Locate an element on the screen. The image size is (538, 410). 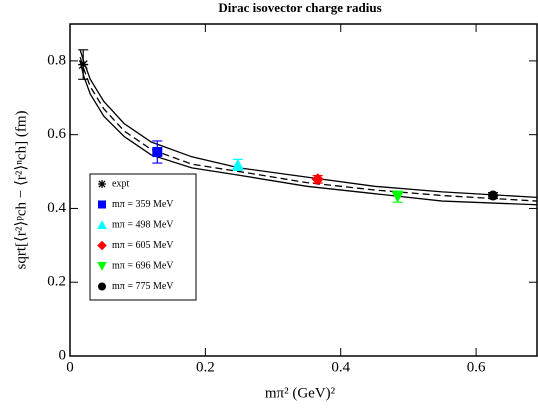
y-axis-label: sqrt[⟨r²⟩ᵖch − ⟨r²⟩ⁿch] (fm) is located at coordinates (21, 190).